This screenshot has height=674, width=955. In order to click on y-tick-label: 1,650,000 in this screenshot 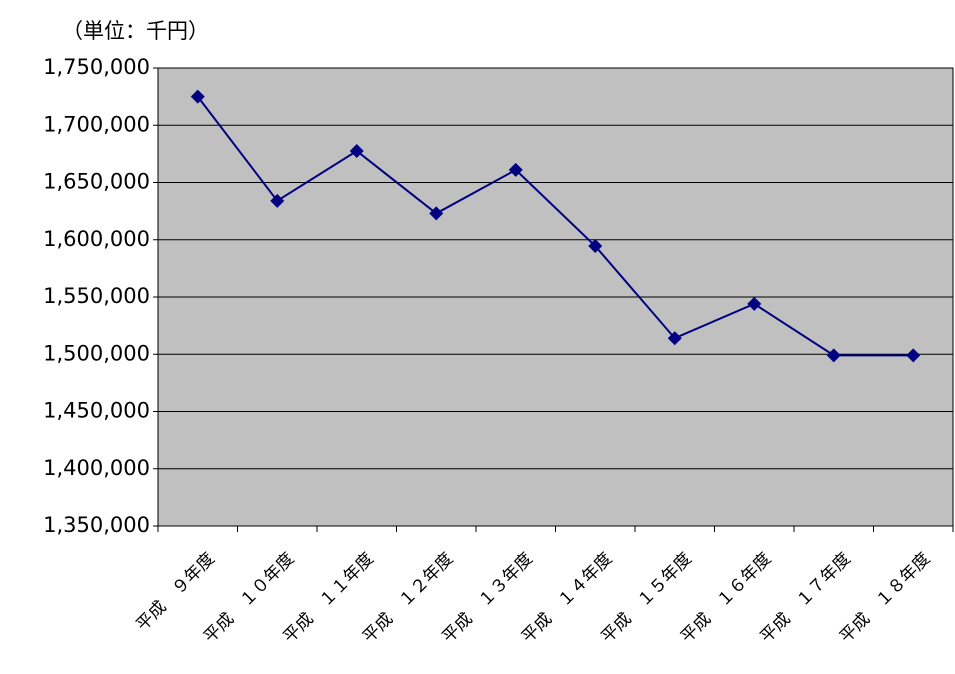, I will do `click(96, 182)`.